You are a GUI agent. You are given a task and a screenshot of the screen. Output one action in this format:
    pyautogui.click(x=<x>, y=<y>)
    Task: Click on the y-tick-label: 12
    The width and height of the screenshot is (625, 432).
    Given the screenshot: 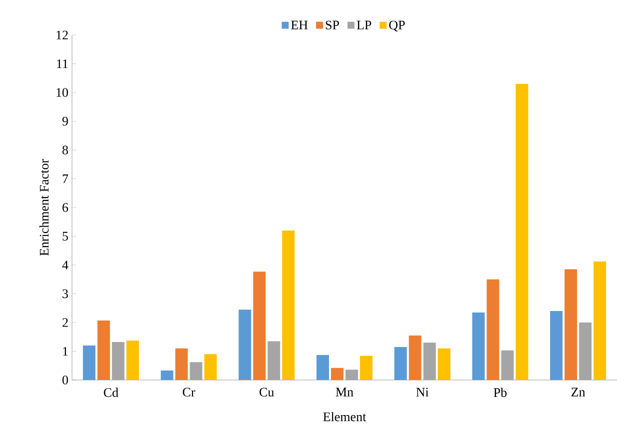 What is the action you would take?
    pyautogui.click(x=62, y=35)
    